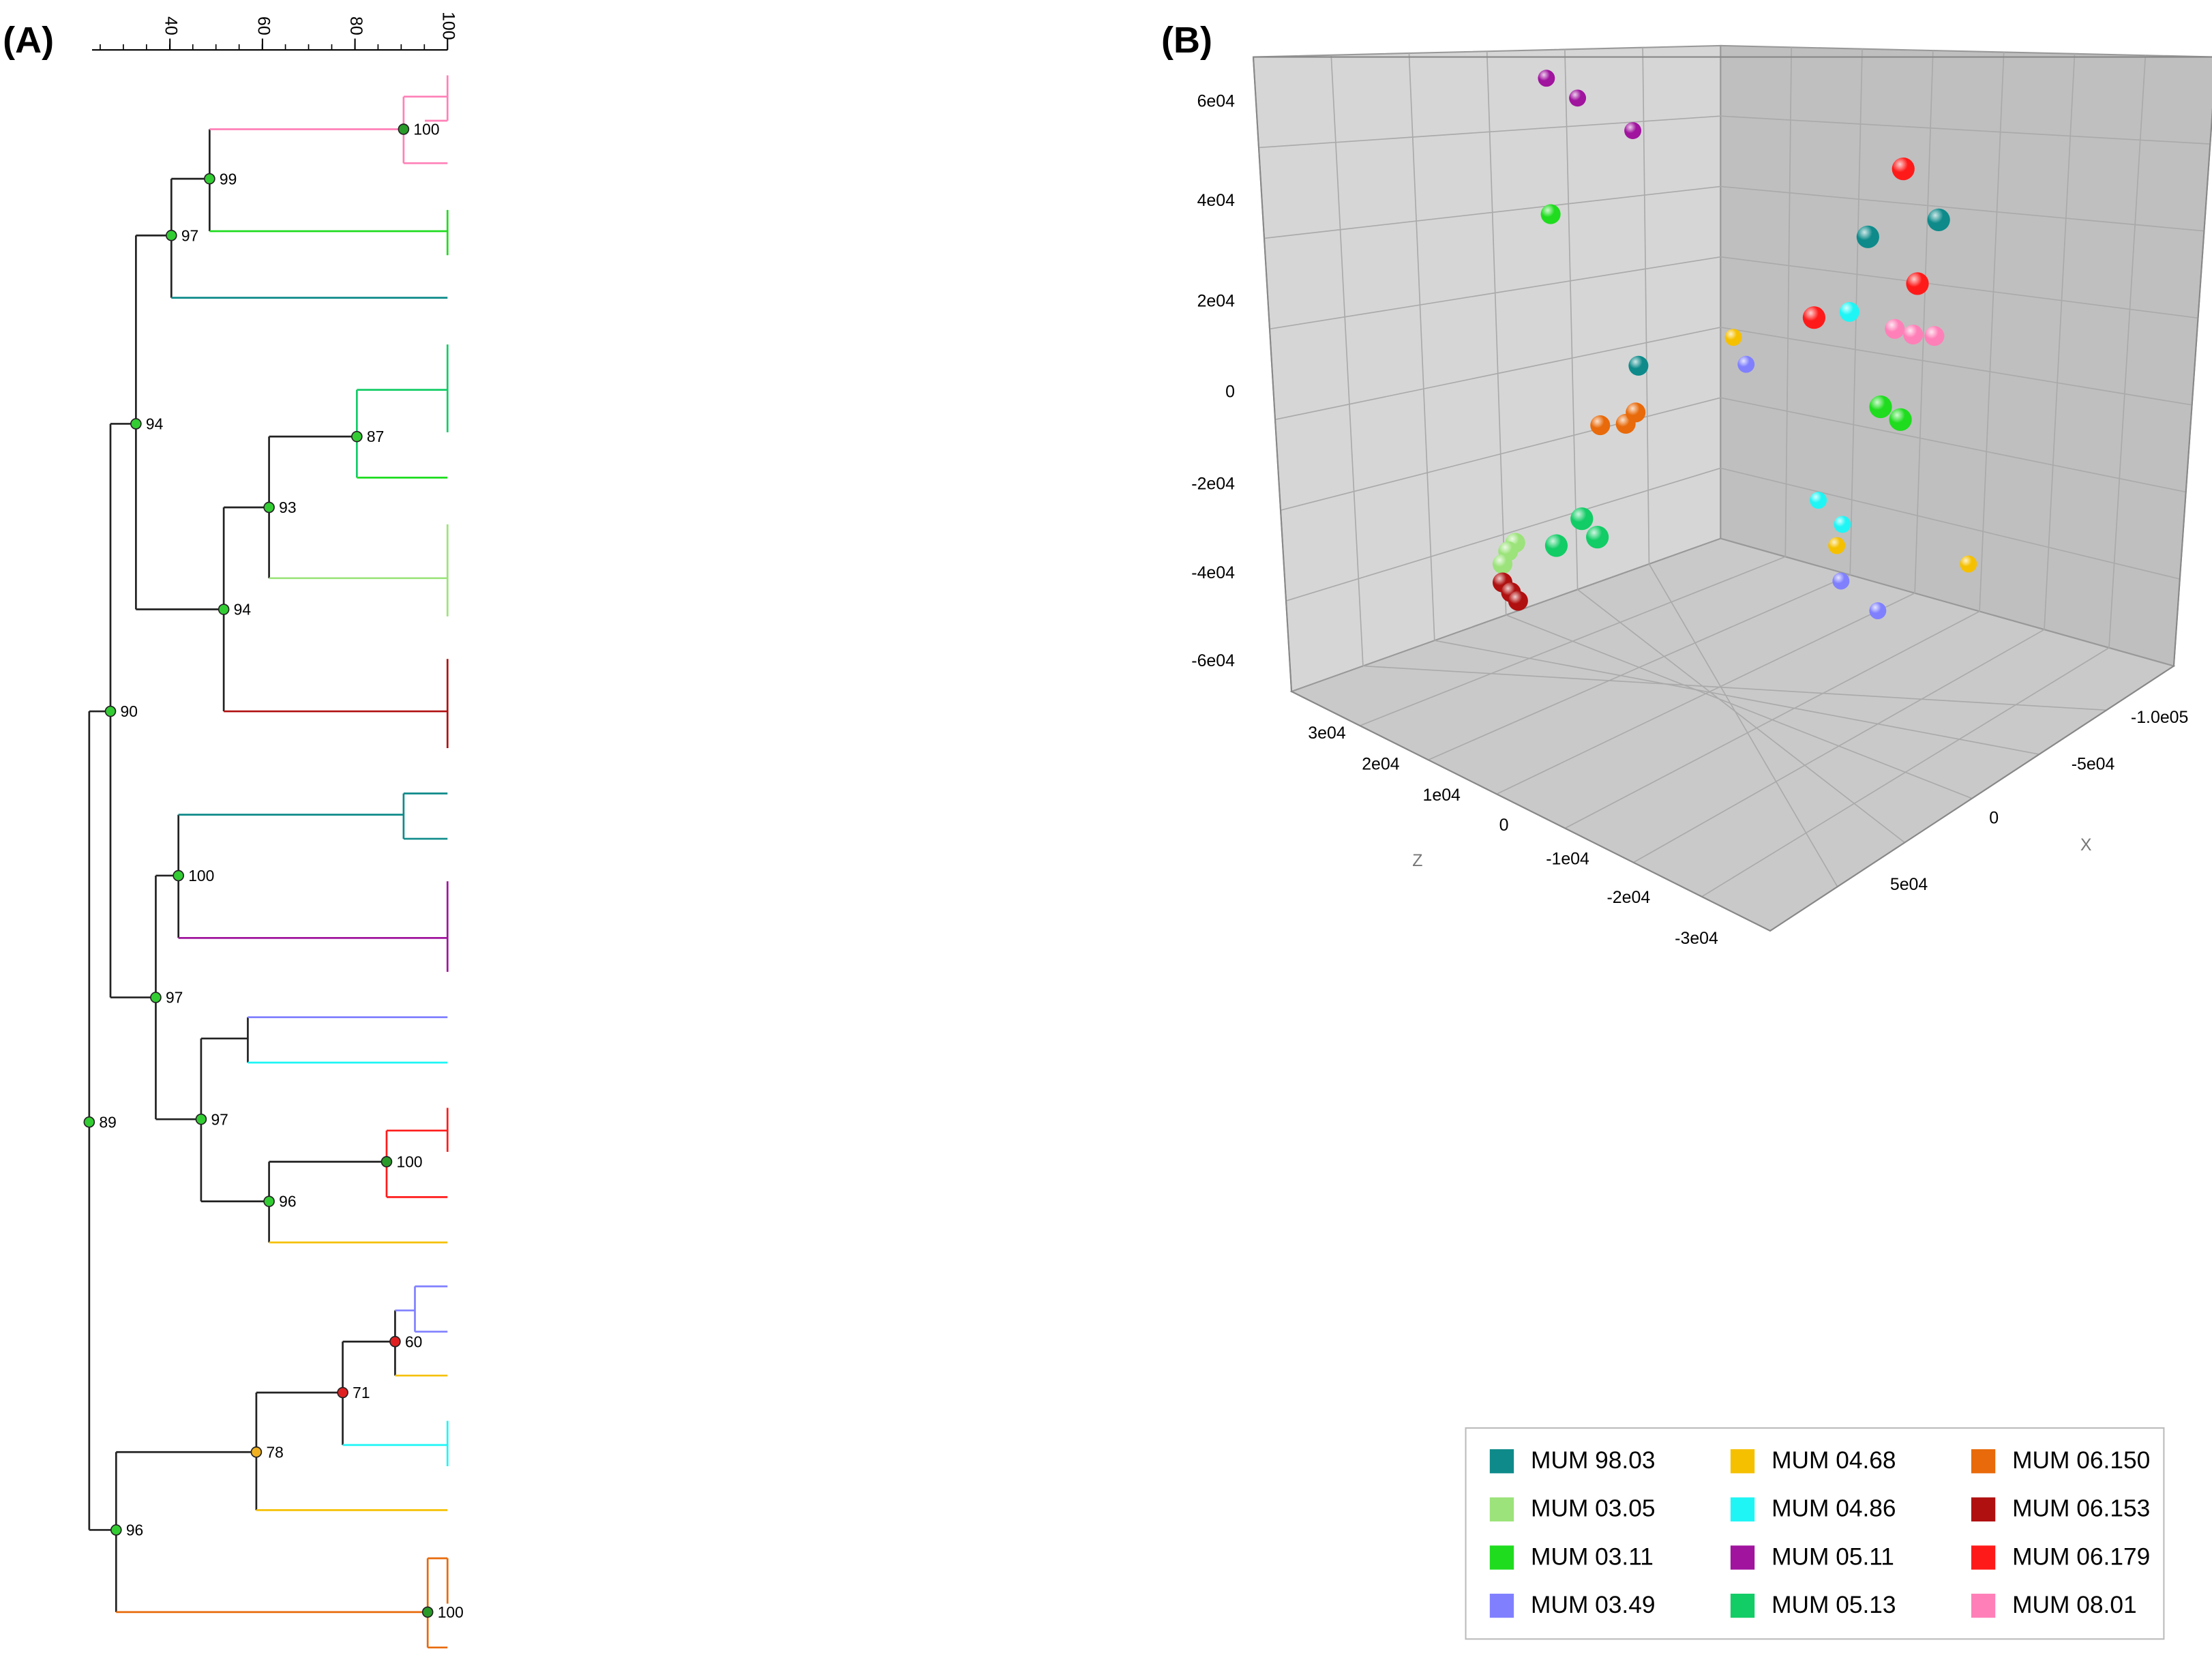 Image resolution: width=2212 pixels, height=1679 pixels. What do you see at coordinates (2159, 717) in the screenshot?
I see `x-tick-label: -1.0e05` at bounding box center [2159, 717].